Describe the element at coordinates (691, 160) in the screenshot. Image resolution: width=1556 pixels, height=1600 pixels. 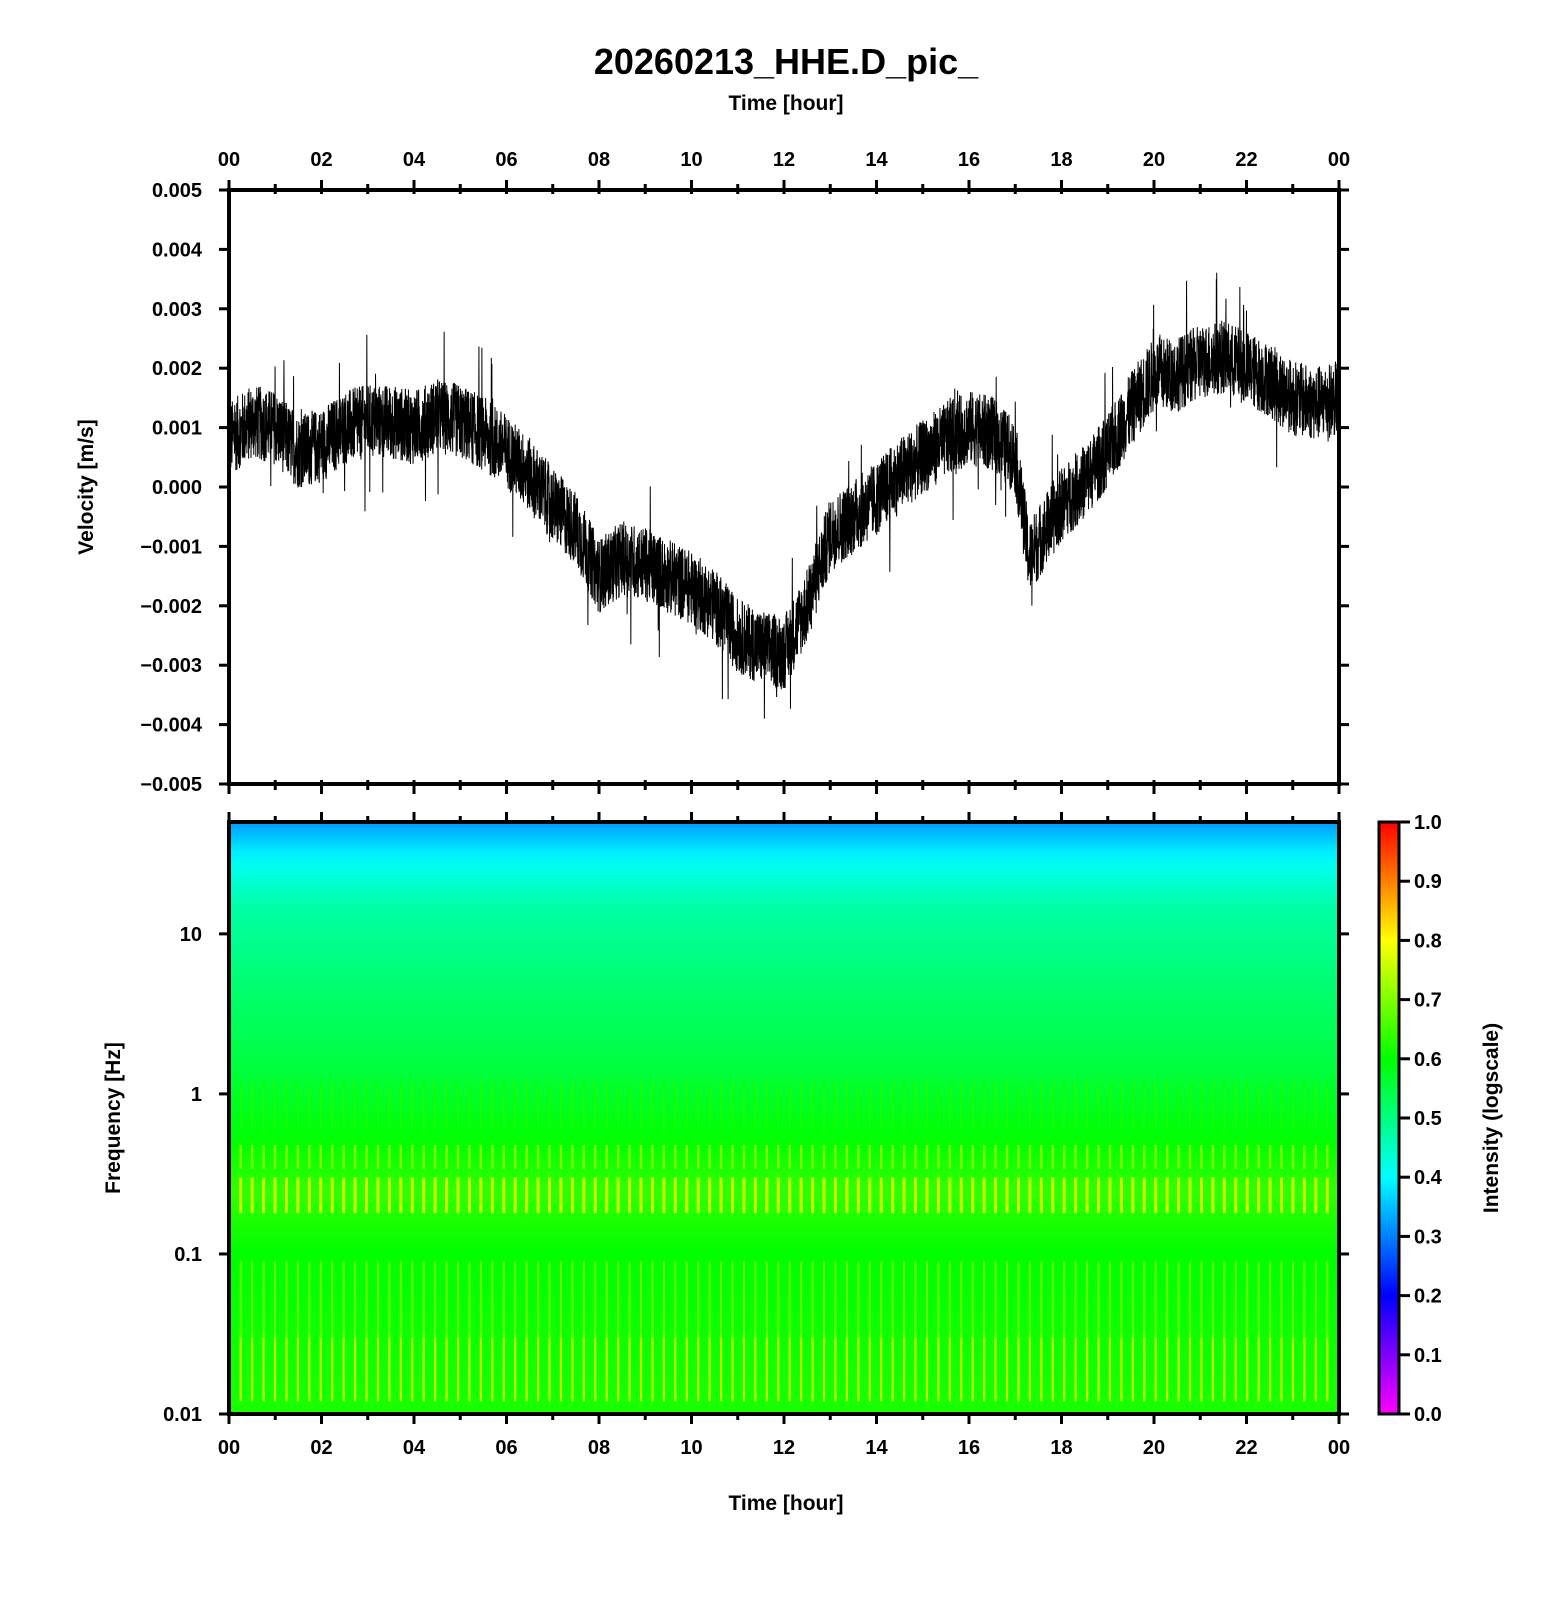
I see `x-tick-label: 10` at that location.